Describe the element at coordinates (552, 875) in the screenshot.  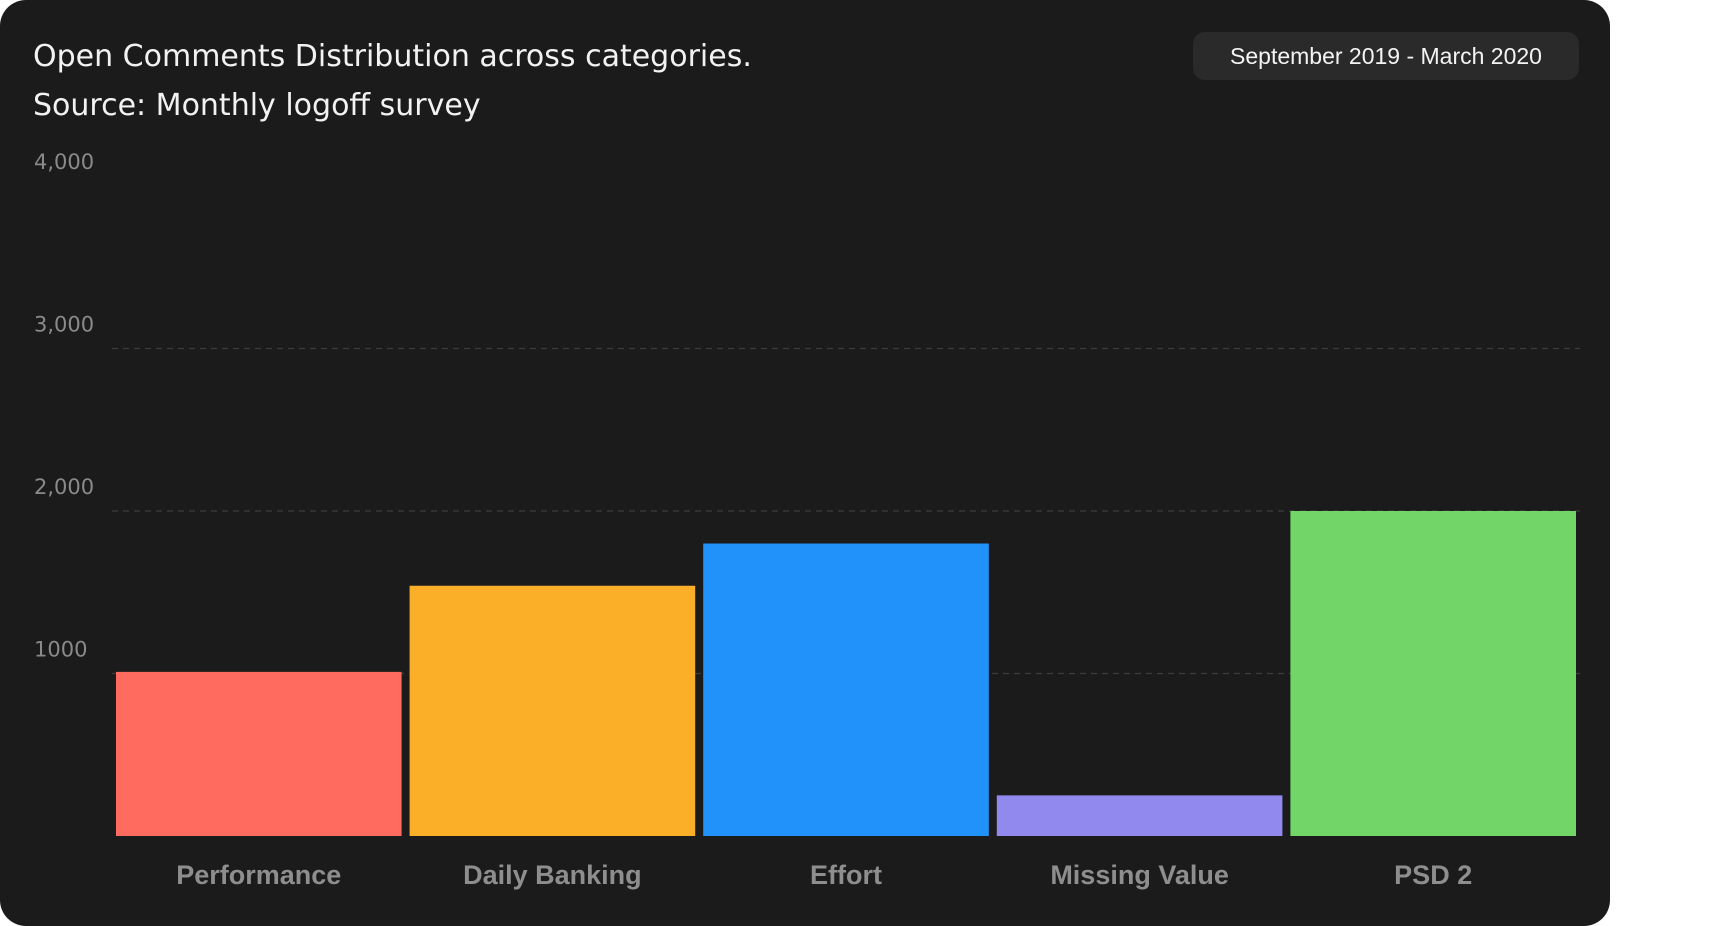
I see `category-label: Daily Banking` at that location.